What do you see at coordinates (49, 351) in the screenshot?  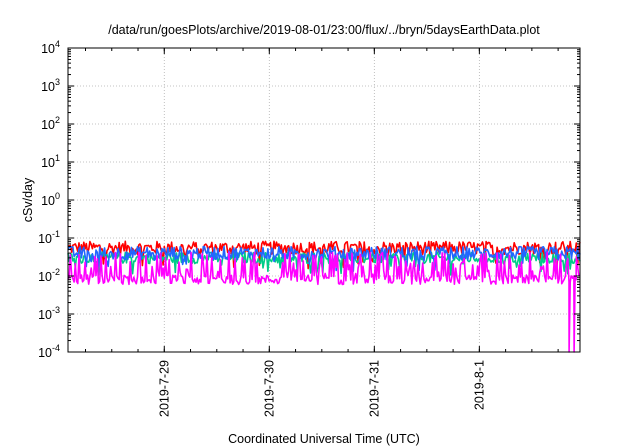 I see `y-tick-label: 10⁻⁴` at bounding box center [49, 351].